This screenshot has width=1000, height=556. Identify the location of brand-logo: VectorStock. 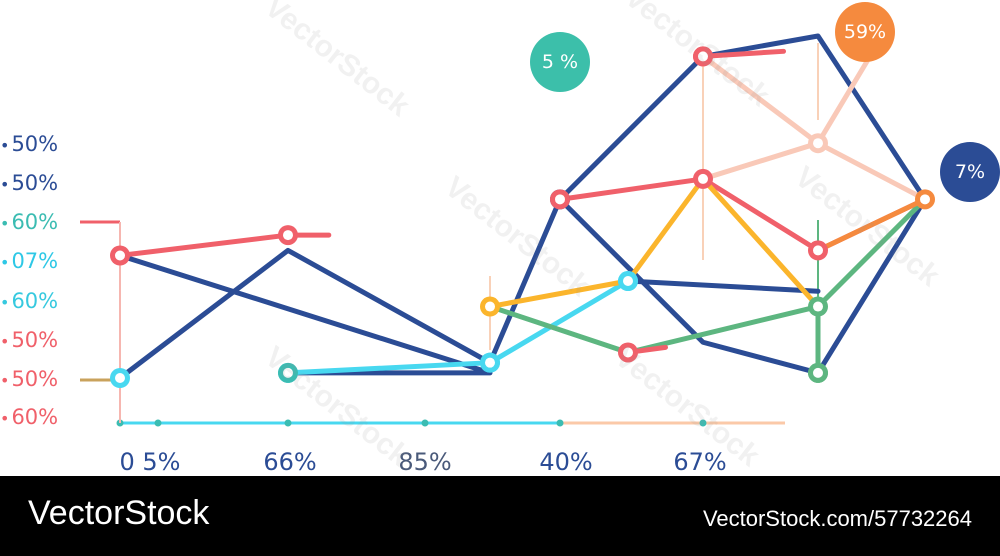
(119, 513).